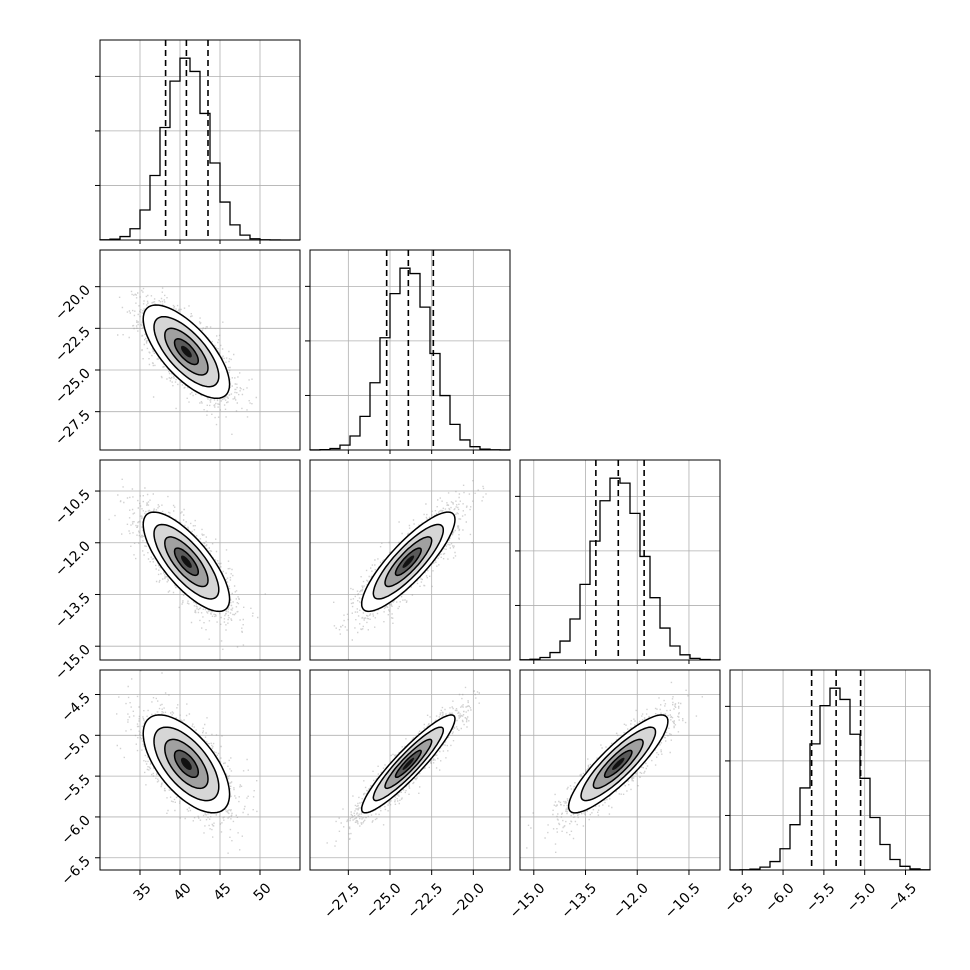  What do you see at coordinates (384, 901) in the screenshot?
I see `x-tick-label: −25.0` at bounding box center [384, 901].